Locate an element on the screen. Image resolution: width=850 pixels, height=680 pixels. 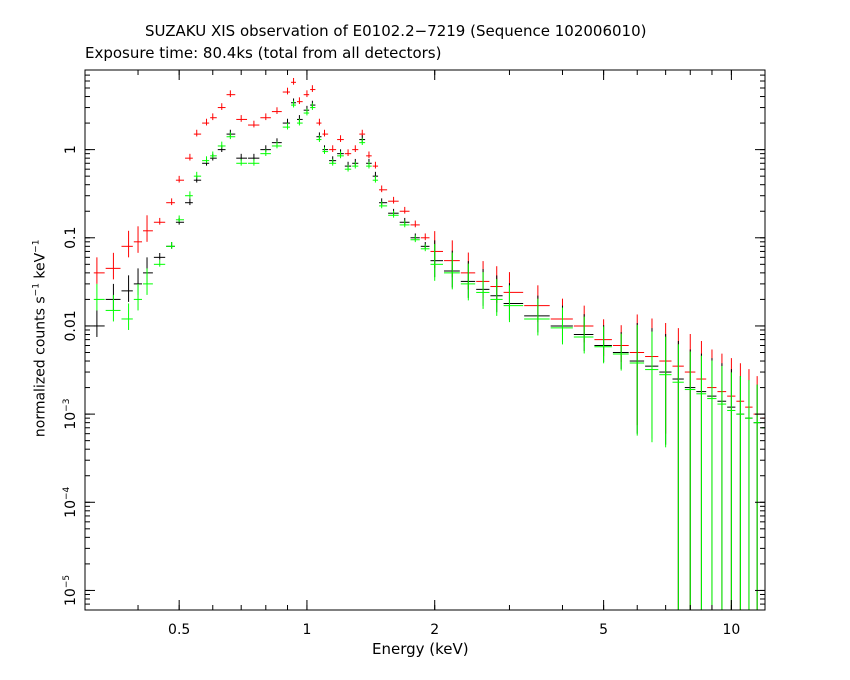
y-tick-label: 10−5 is located at coordinates (70, 590).